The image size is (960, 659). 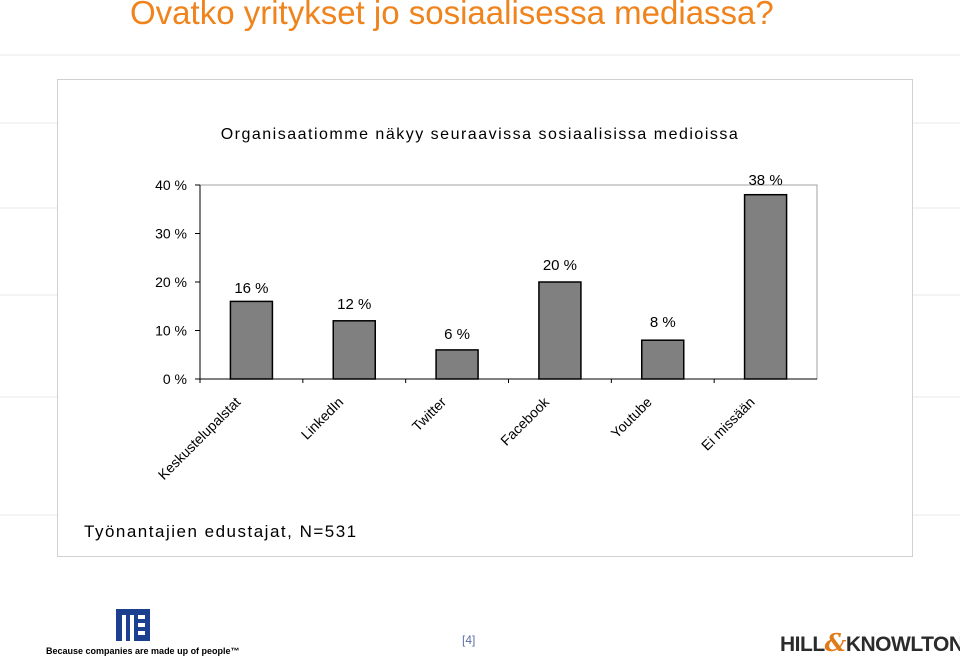 I want to click on company-tagline: Because companies are made up of people™, so click(x=143, y=651).